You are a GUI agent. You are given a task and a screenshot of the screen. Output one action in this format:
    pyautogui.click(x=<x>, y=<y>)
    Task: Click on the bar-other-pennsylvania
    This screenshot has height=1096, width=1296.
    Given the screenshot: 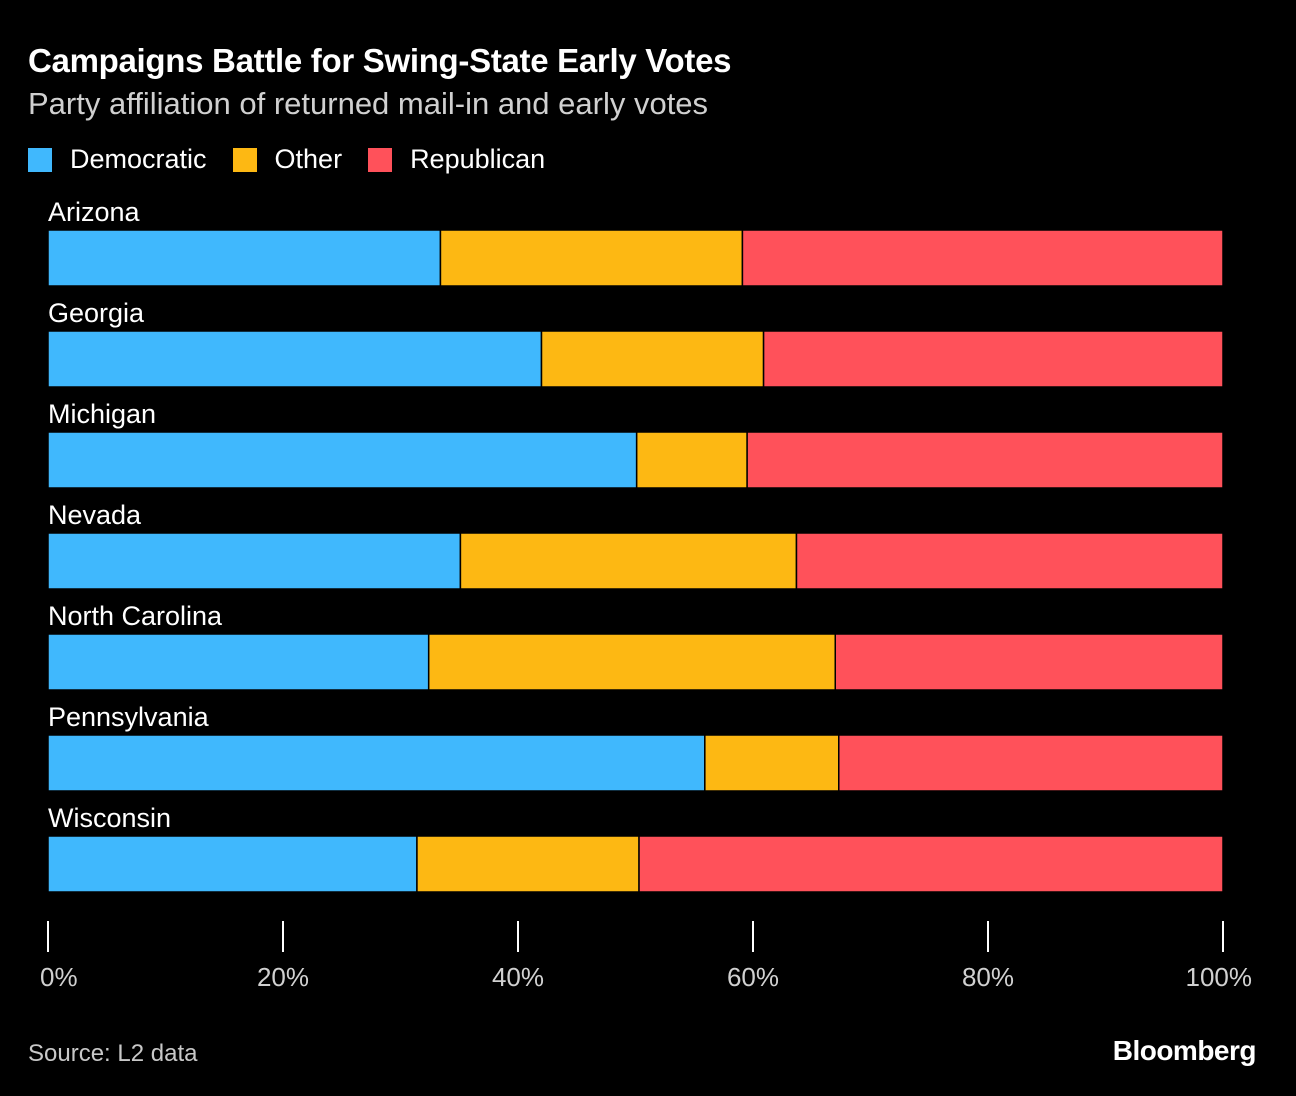 What is the action you would take?
    pyautogui.click(x=772, y=763)
    